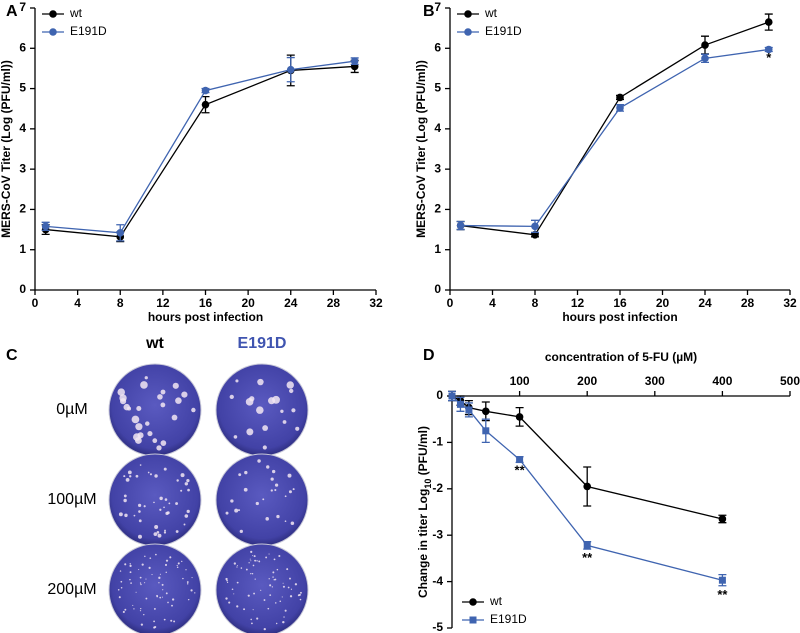 This screenshot has width=800, height=633. Describe the element at coordinates (71, 409) in the screenshot. I see `row-label: 0µM` at that location.